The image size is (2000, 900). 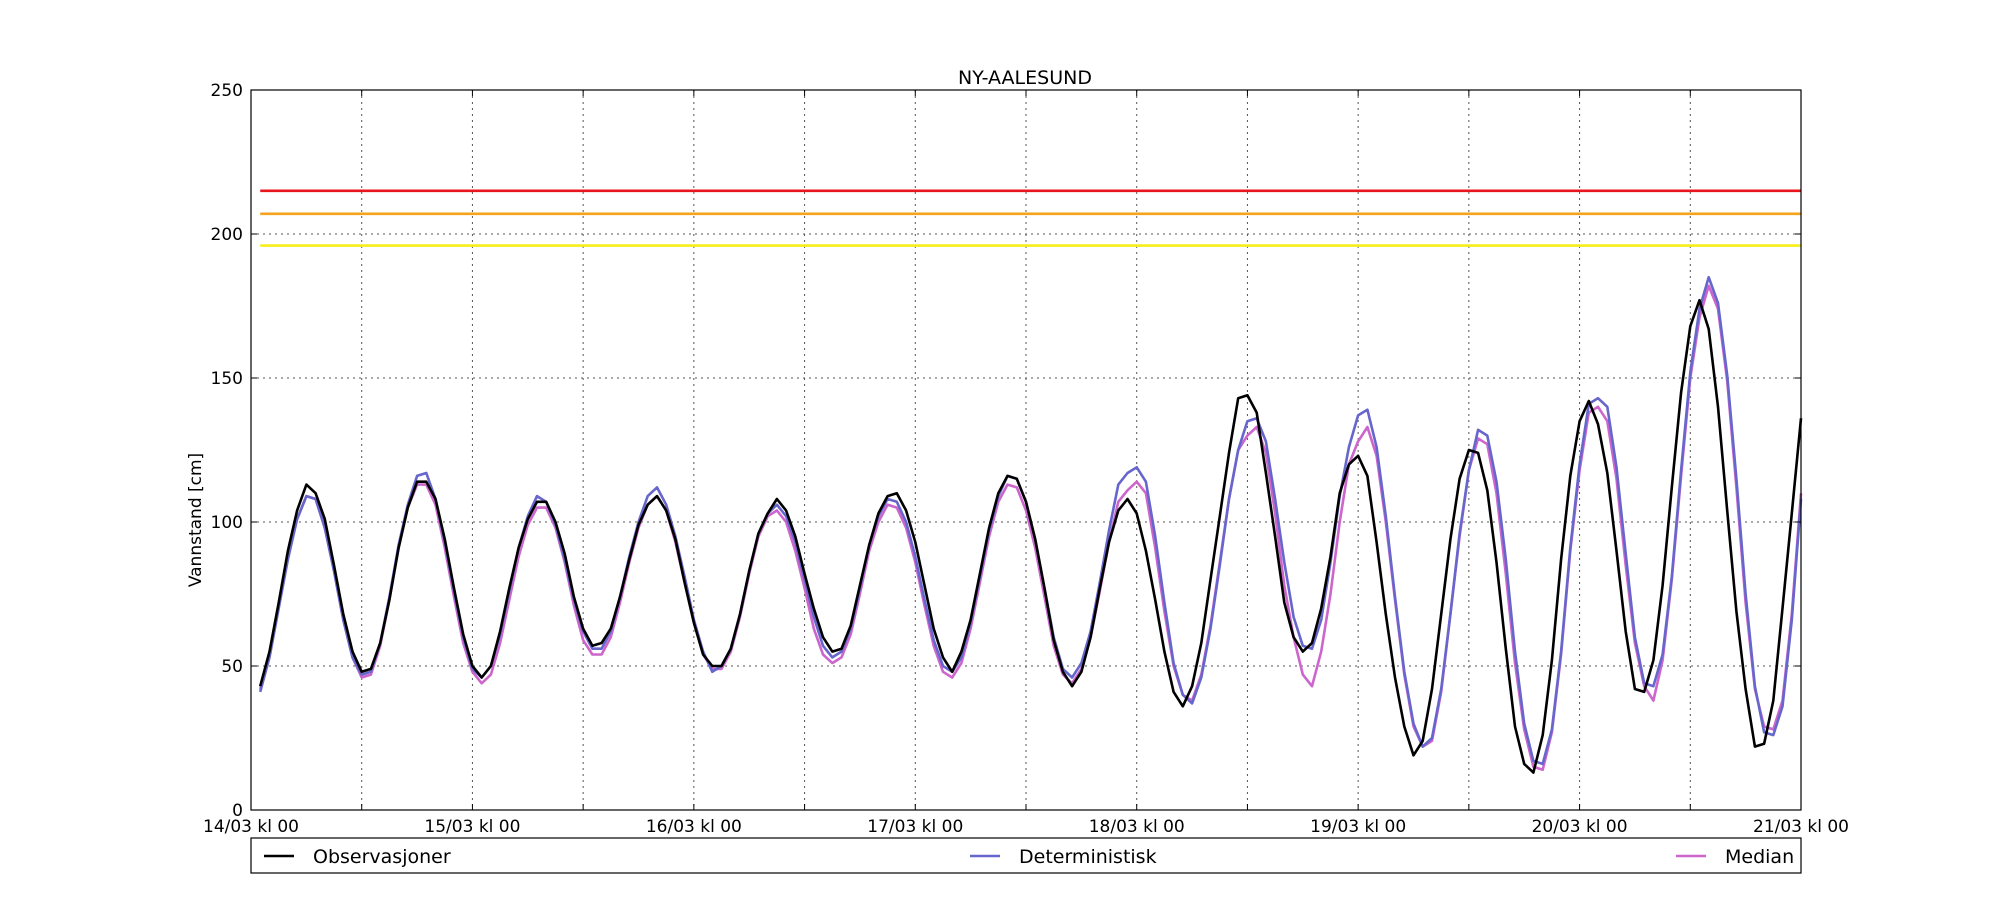 I want to click on legend: Observasjoner Deterministisk Median, so click(x=1026, y=855).